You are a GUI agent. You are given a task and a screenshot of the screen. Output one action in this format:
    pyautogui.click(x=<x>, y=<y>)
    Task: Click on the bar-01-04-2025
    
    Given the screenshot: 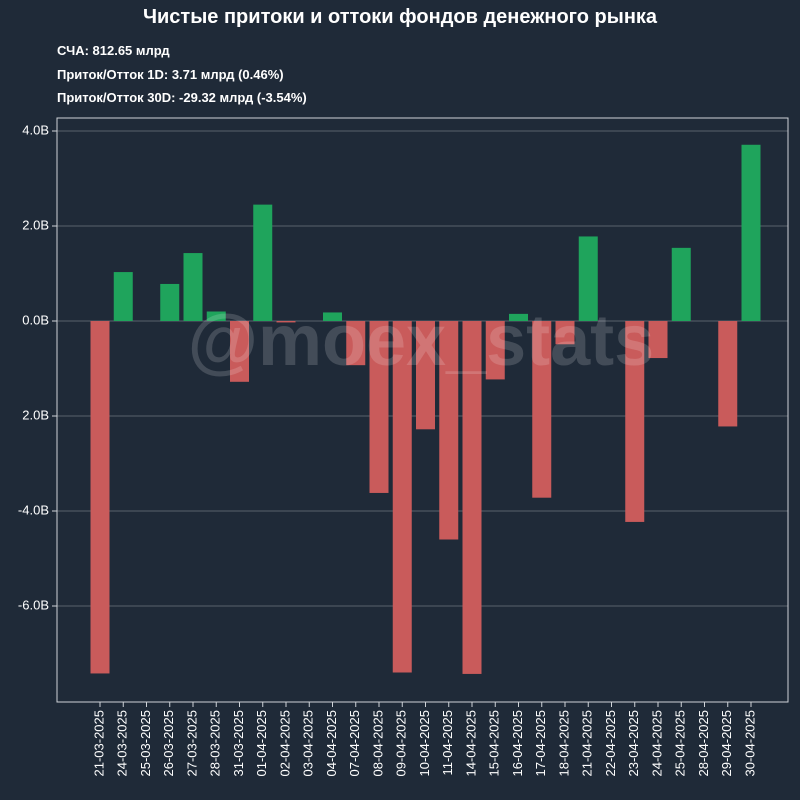 What is the action you would take?
    pyautogui.click(x=263, y=262)
    